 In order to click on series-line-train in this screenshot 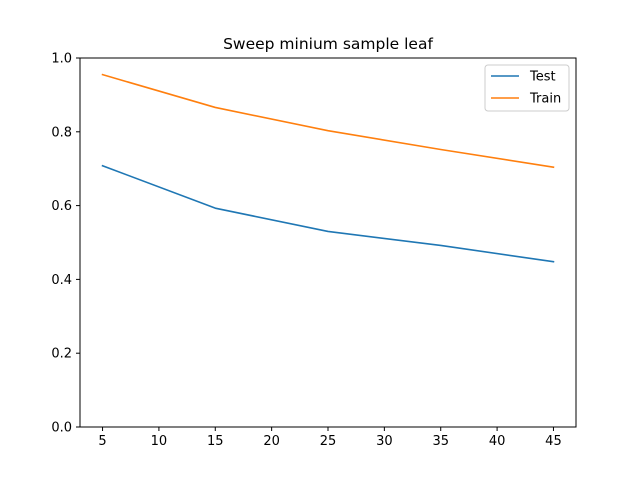, I will do `click(328, 121)`.